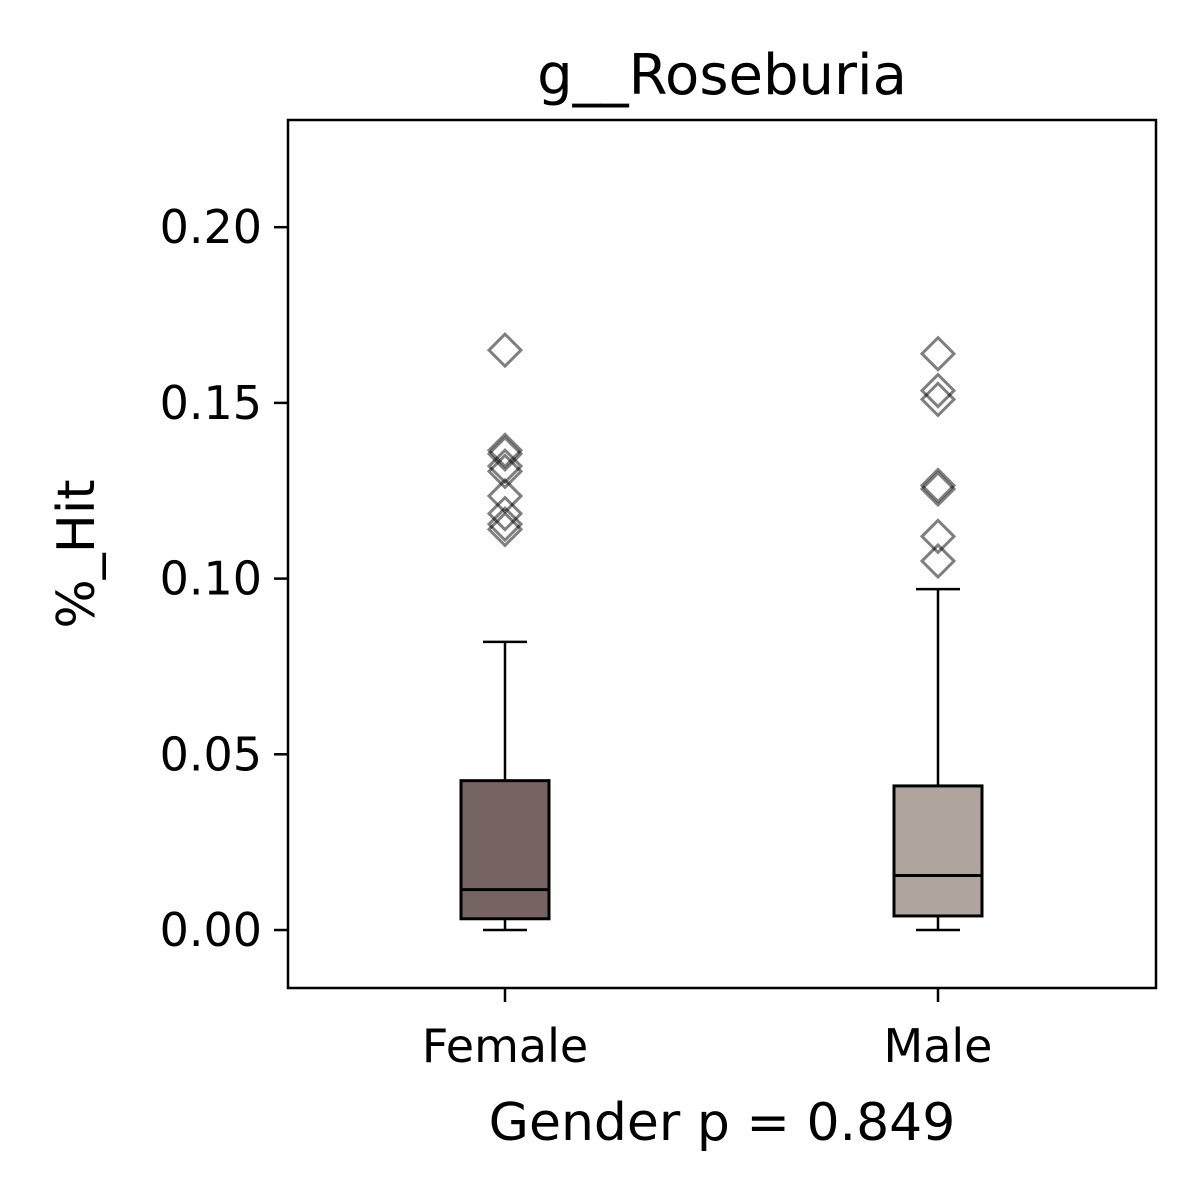 Image resolution: width=1200 pixels, height=1200 pixels. Describe the element at coordinates (938, 633) in the screenshot. I see `box-group-male` at that location.